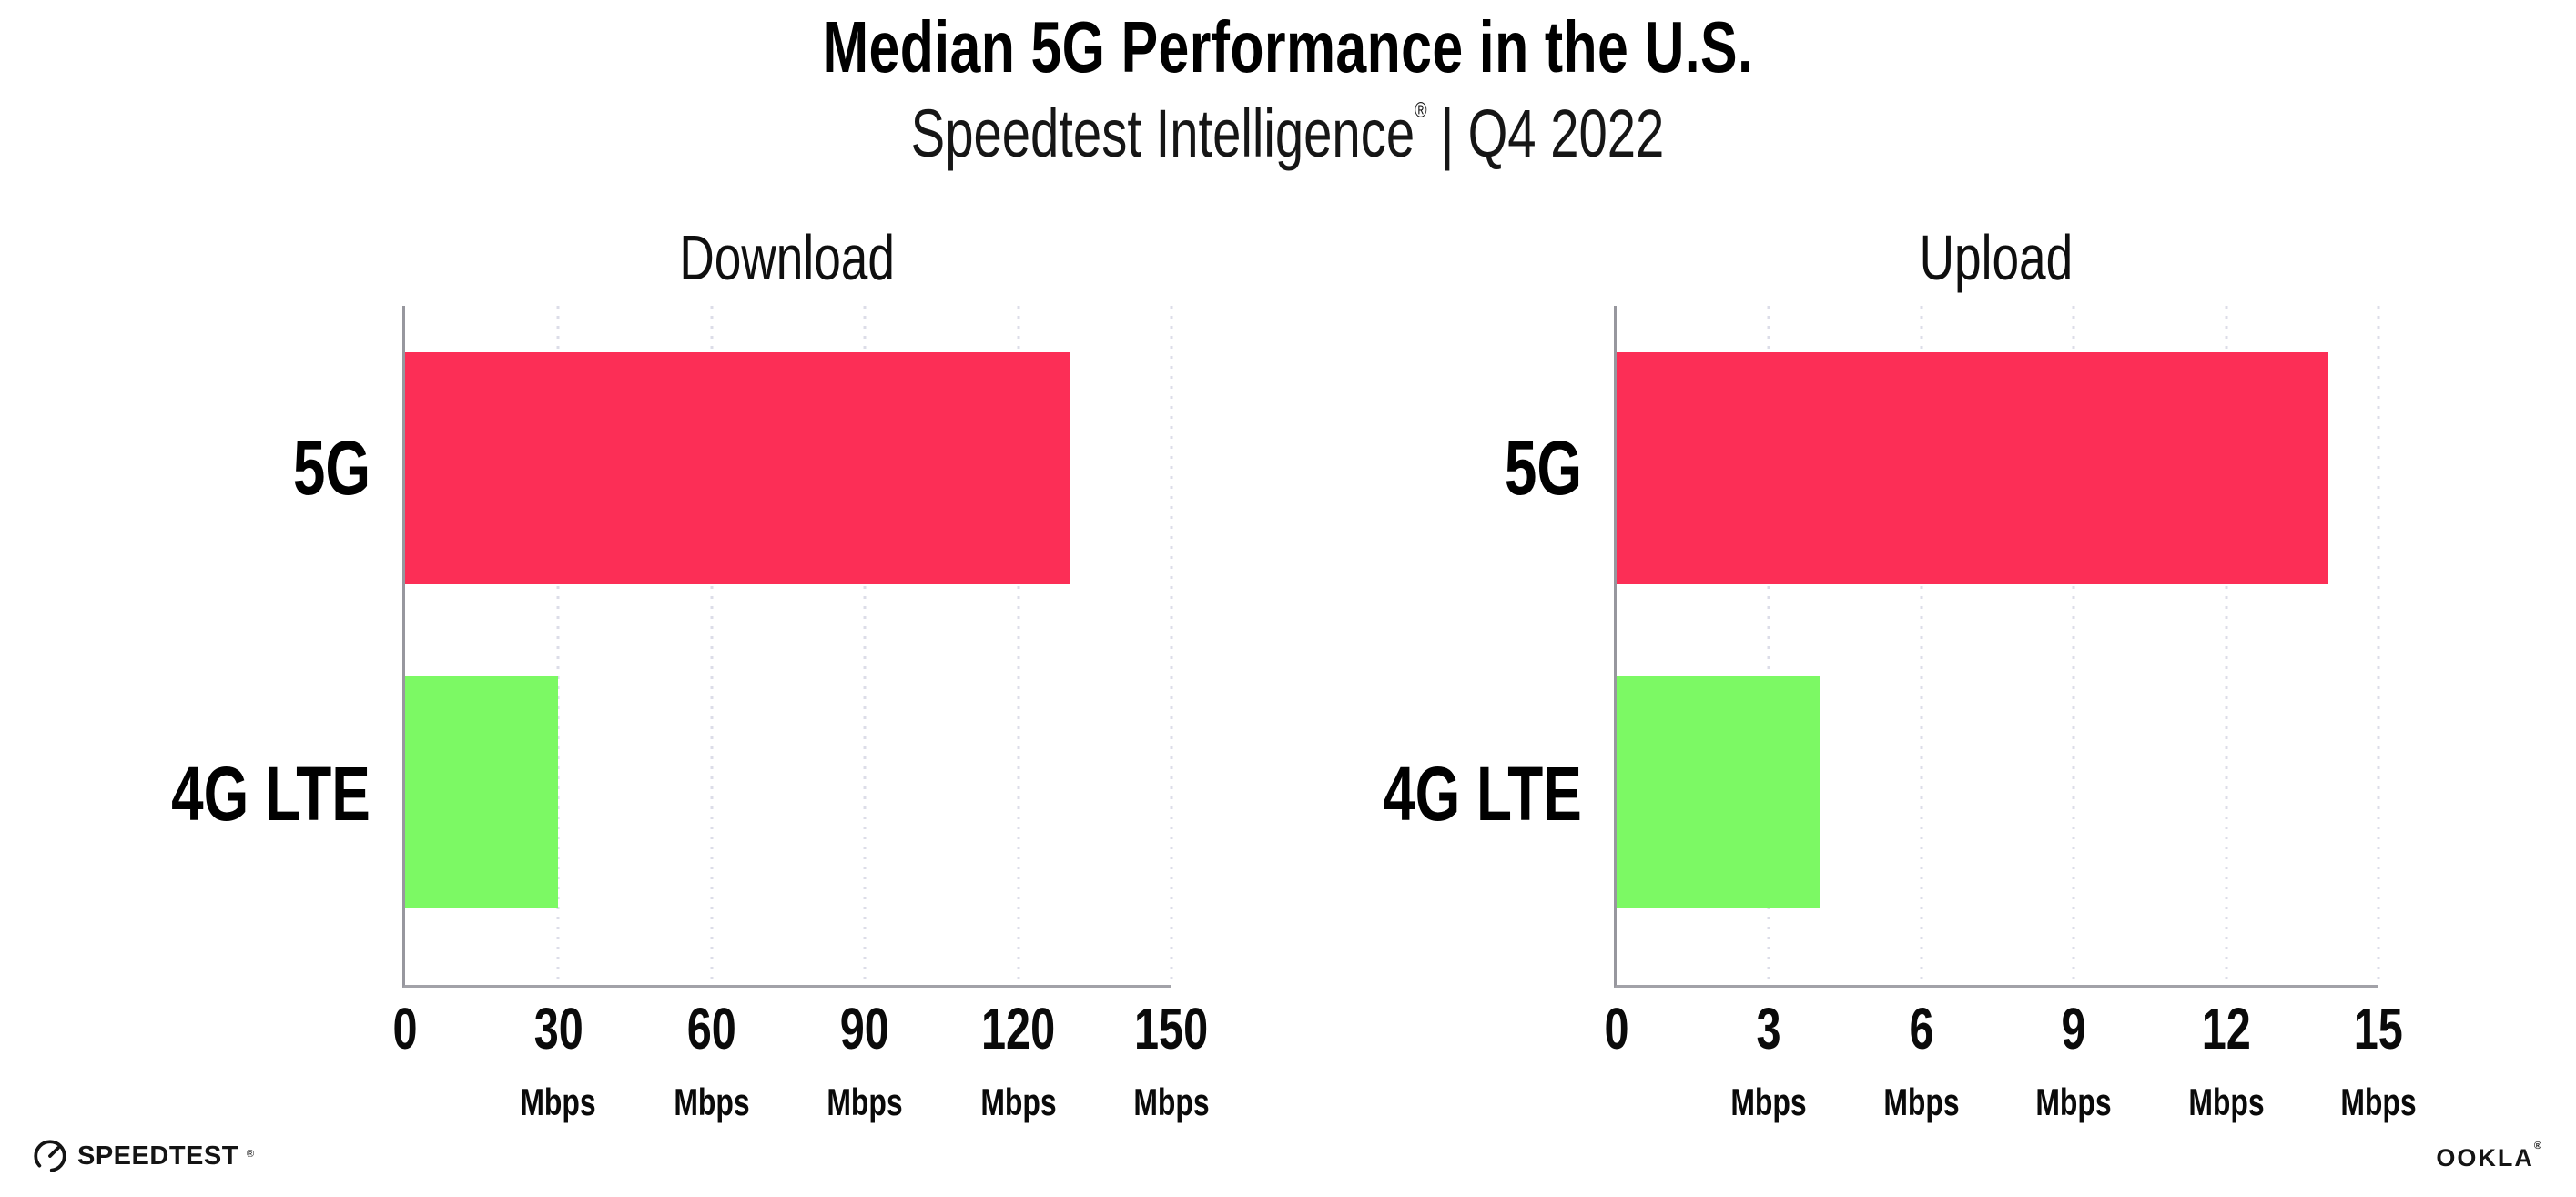  Describe the element at coordinates (1421, 110) in the screenshot. I see `registered-mark-icon: ®` at that location.